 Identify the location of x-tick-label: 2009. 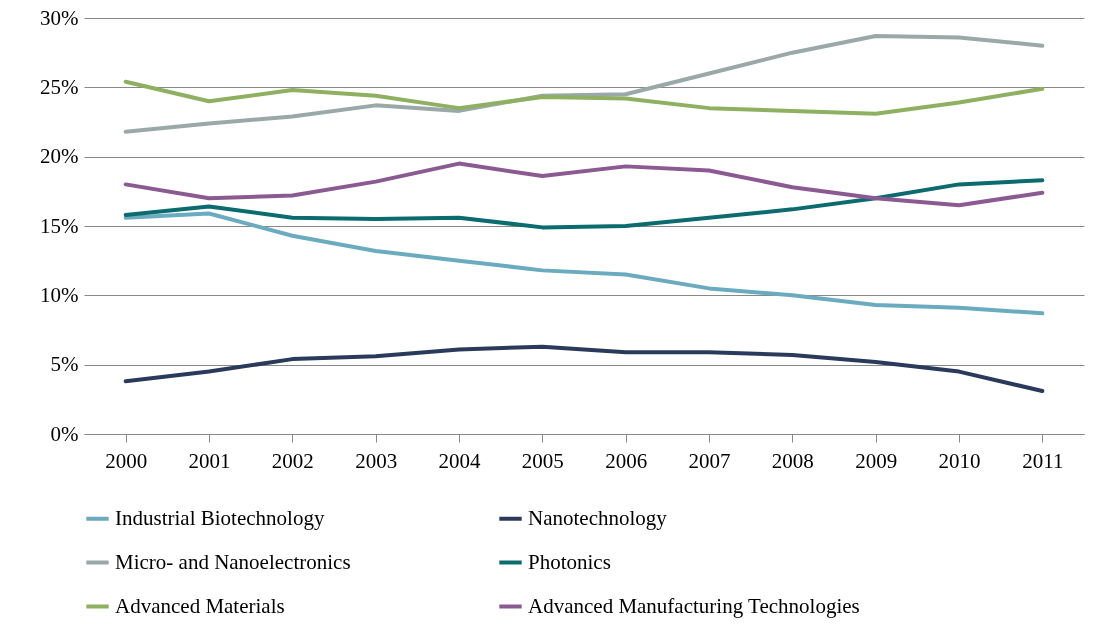
(876, 460).